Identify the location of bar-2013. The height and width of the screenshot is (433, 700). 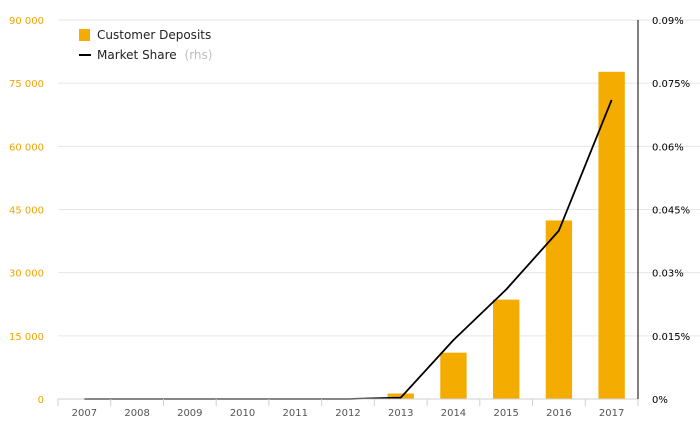
(400, 396).